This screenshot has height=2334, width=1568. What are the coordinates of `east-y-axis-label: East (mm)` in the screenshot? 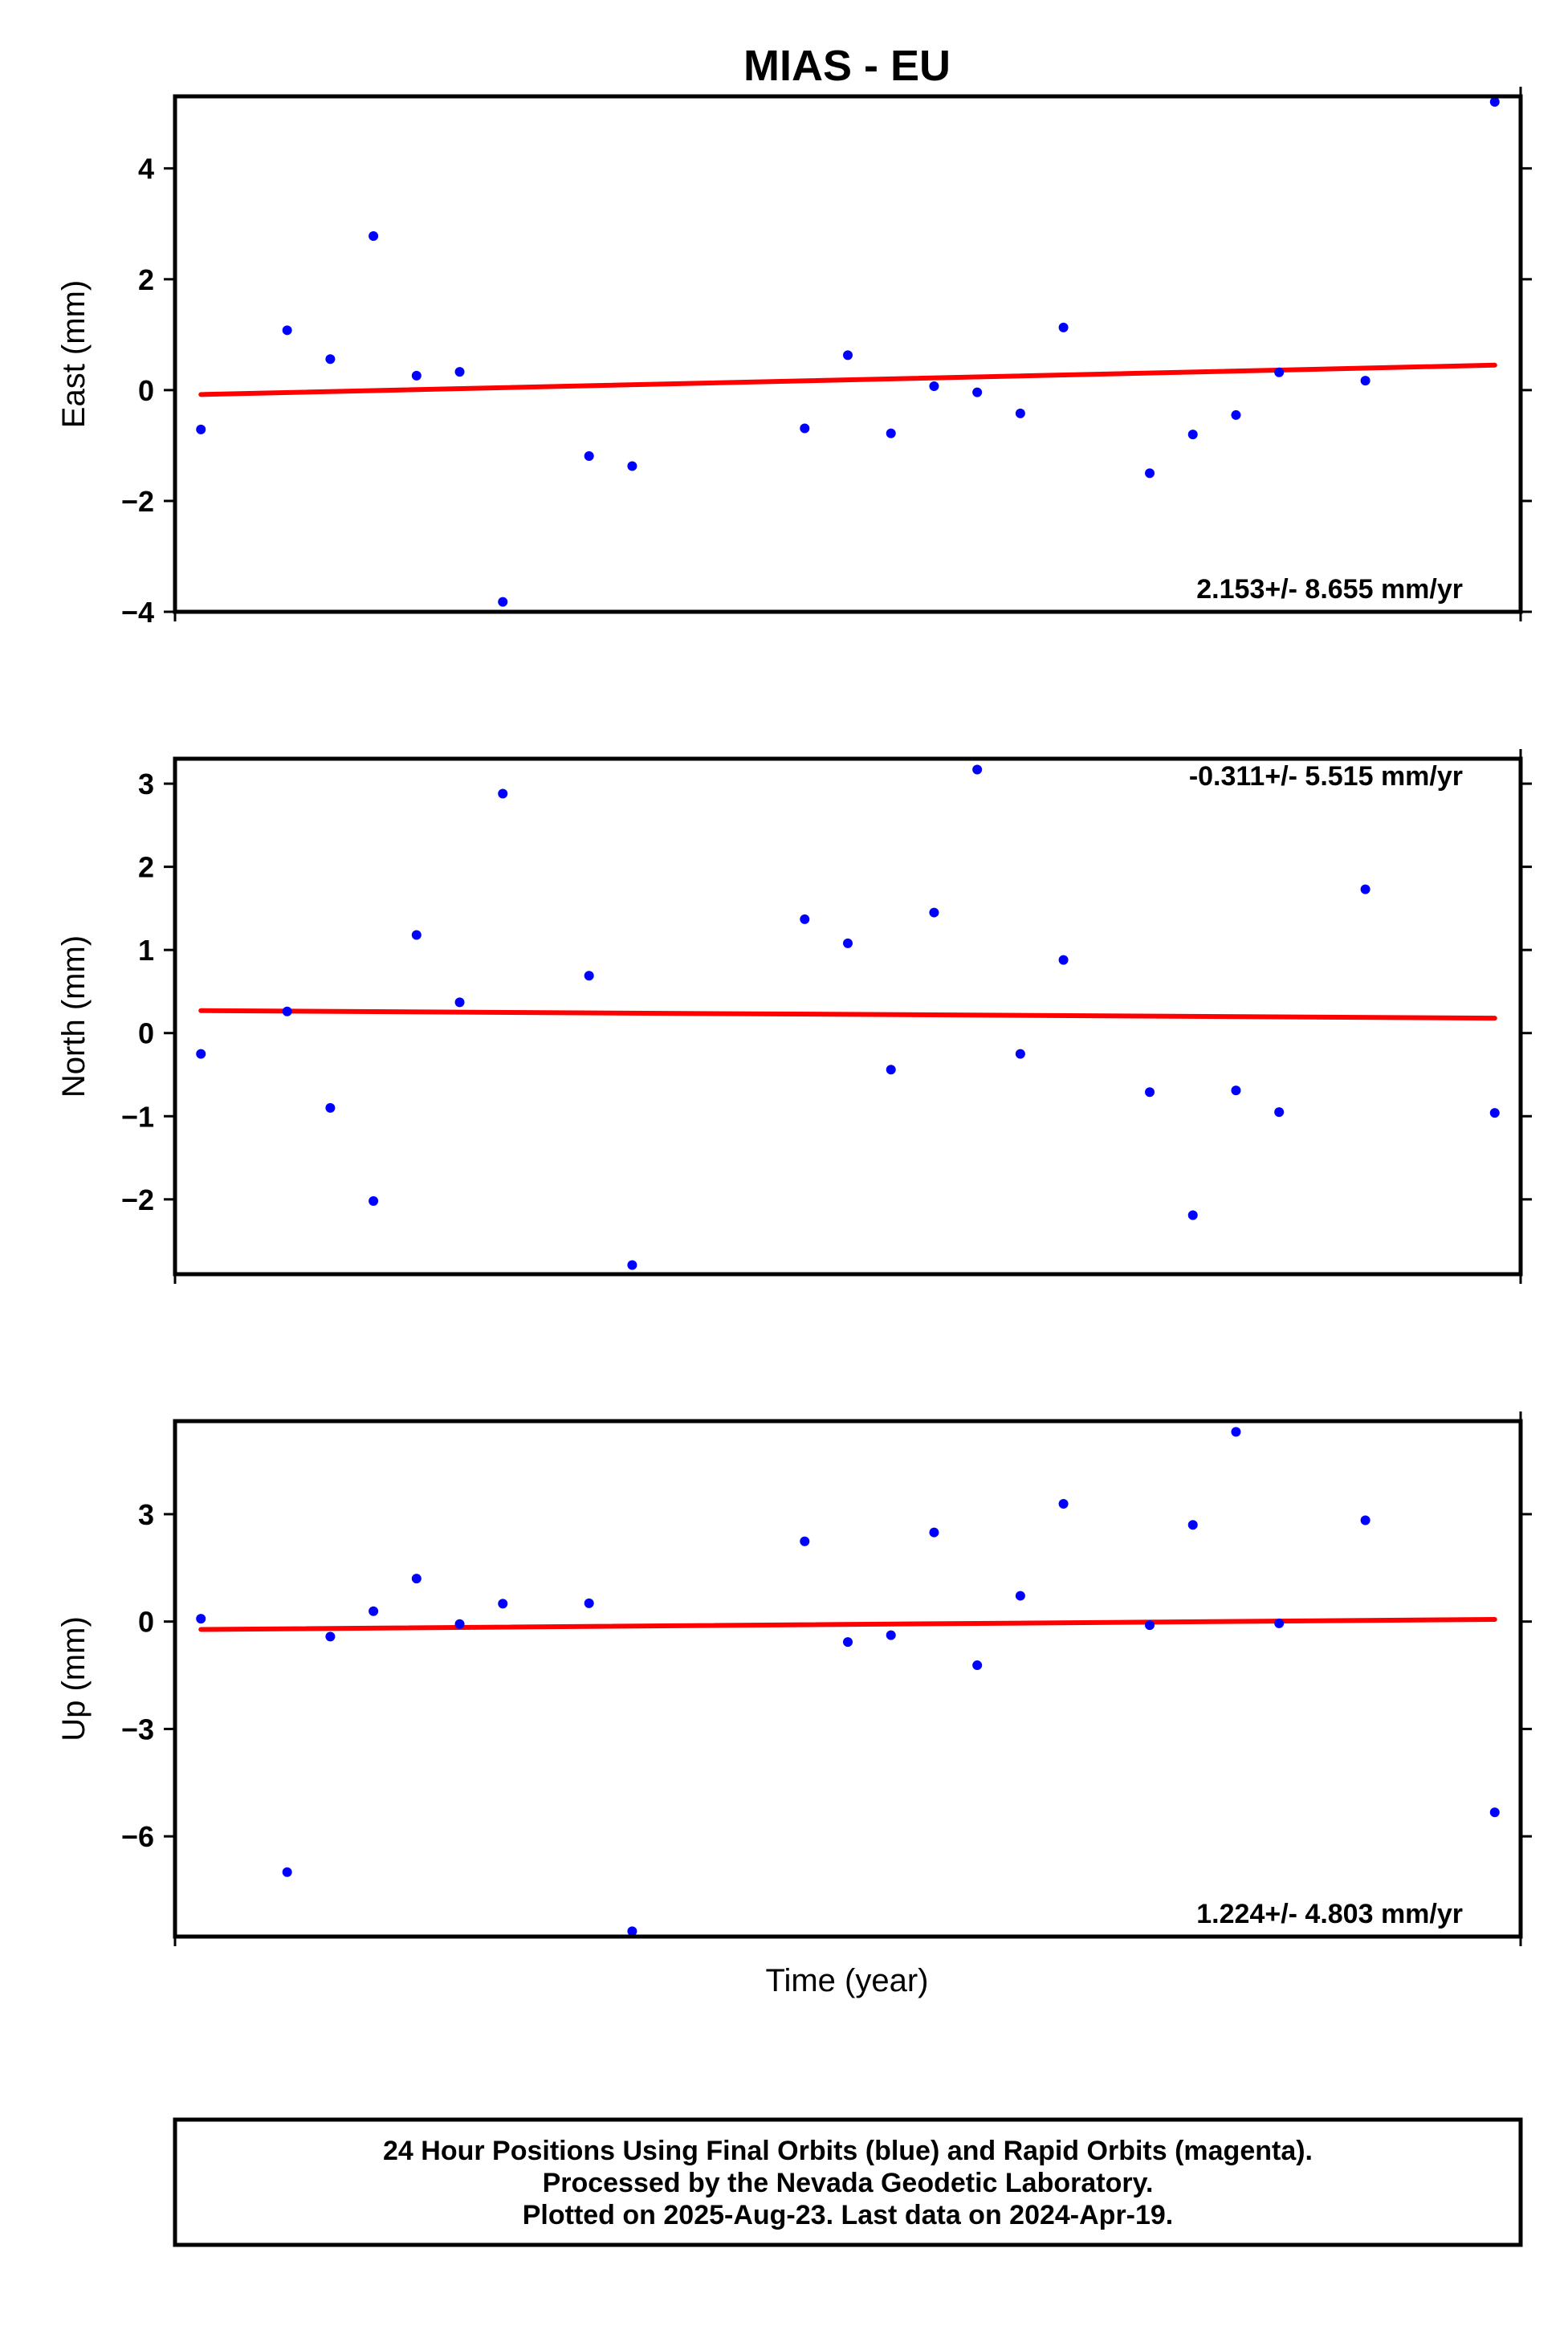 It's located at (74, 354).